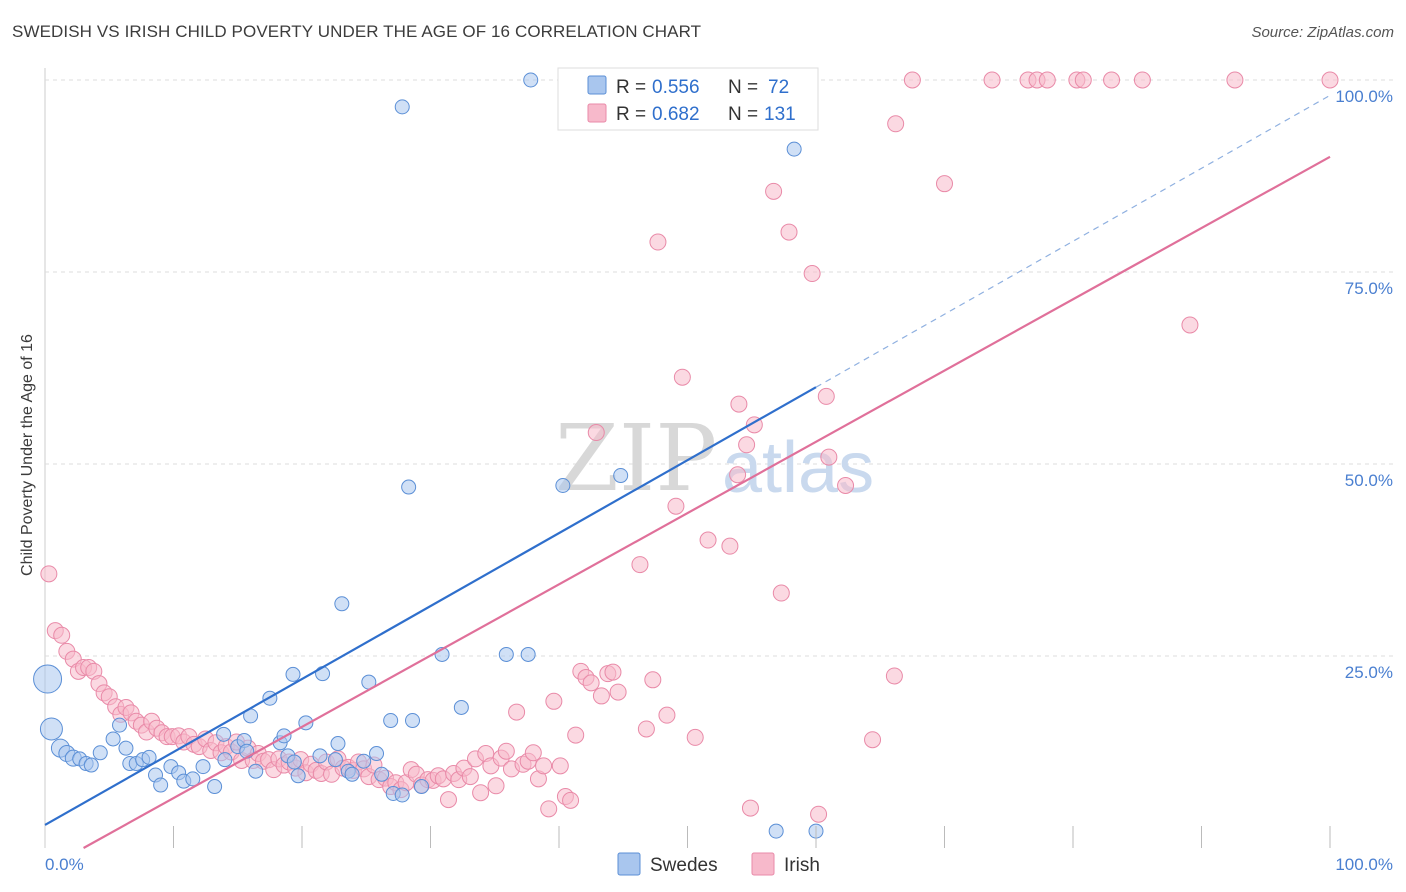  What do you see at coordinates (778, 87) in the screenshot?
I see `legend-swedes-n-value: 72` at bounding box center [778, 87].